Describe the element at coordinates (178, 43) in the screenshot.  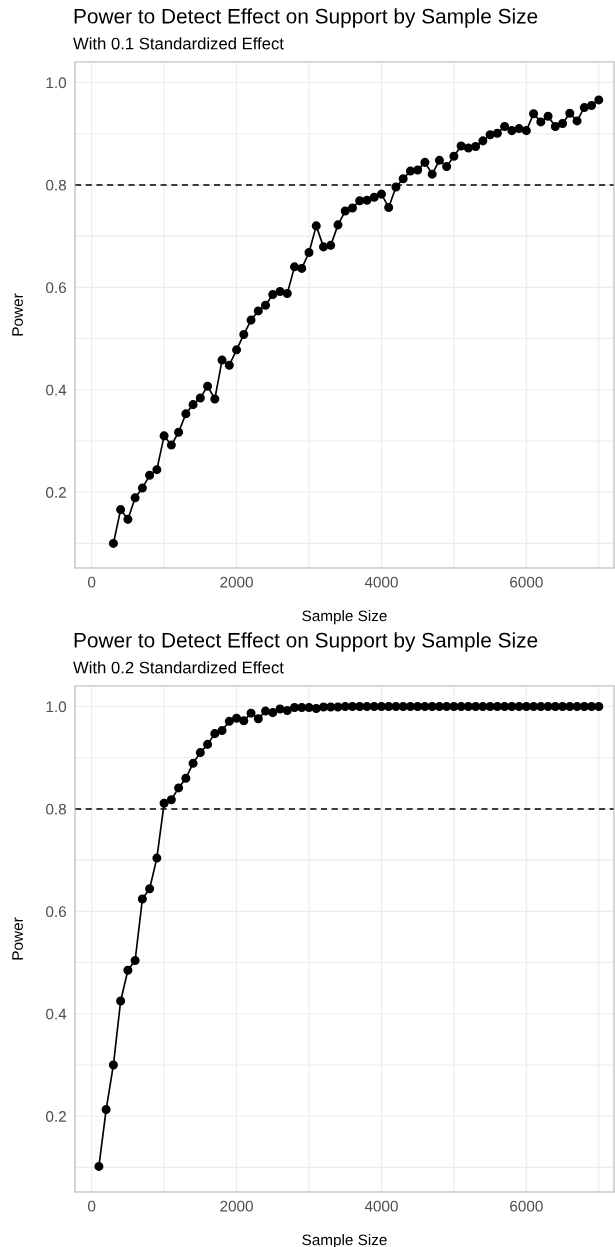
I see `chart-subtitle: With 0.1 Standardized Effect` at that location.